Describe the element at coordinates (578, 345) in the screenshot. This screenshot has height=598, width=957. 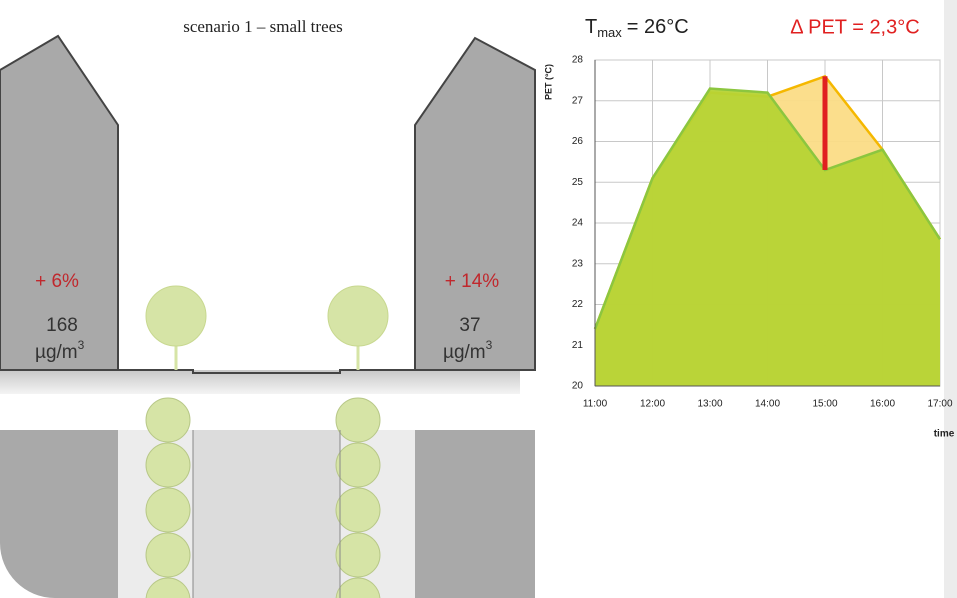
I see `y-tick-label: 21` at that location.